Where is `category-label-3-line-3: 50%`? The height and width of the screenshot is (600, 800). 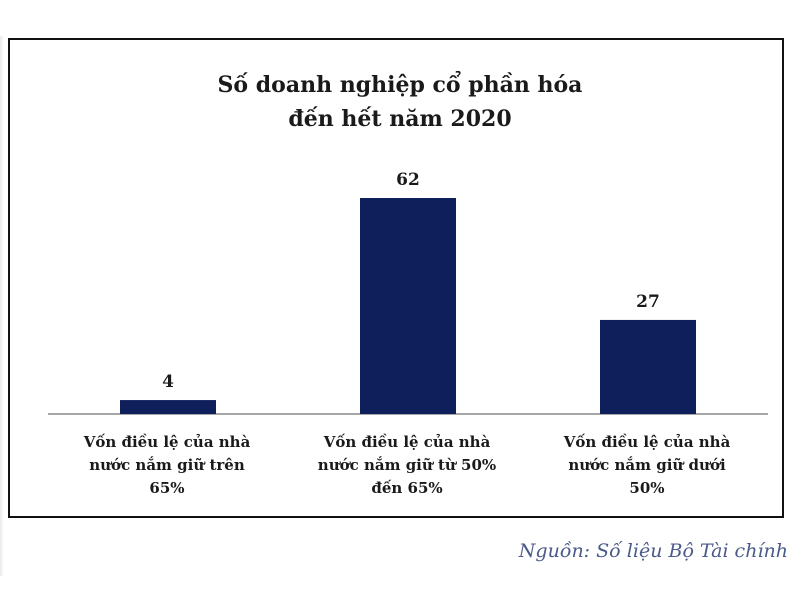 category-label-3-line-3: 50% is located at coordinates (647, 488).